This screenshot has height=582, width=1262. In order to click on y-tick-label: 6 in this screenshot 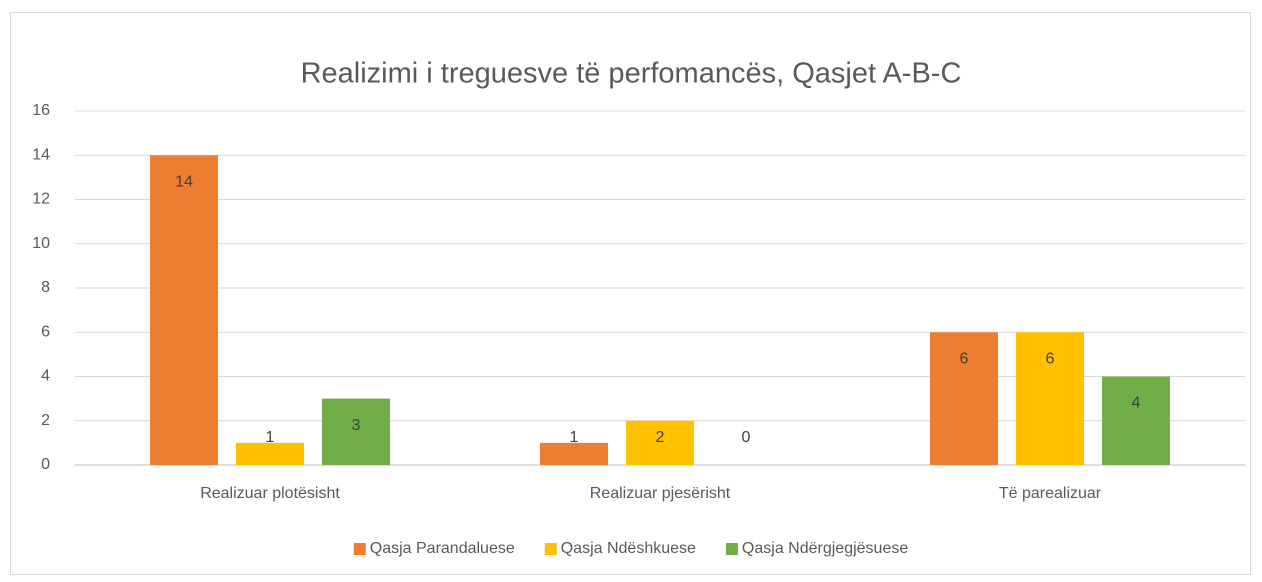, I will do `click(45, 331)`.